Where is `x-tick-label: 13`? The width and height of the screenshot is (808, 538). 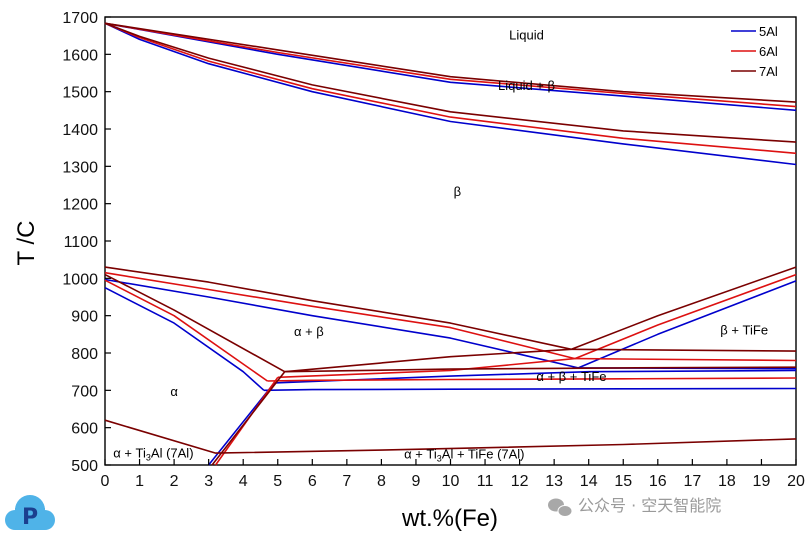
x-tick-label: 13 is located at coordinates (554, 481).